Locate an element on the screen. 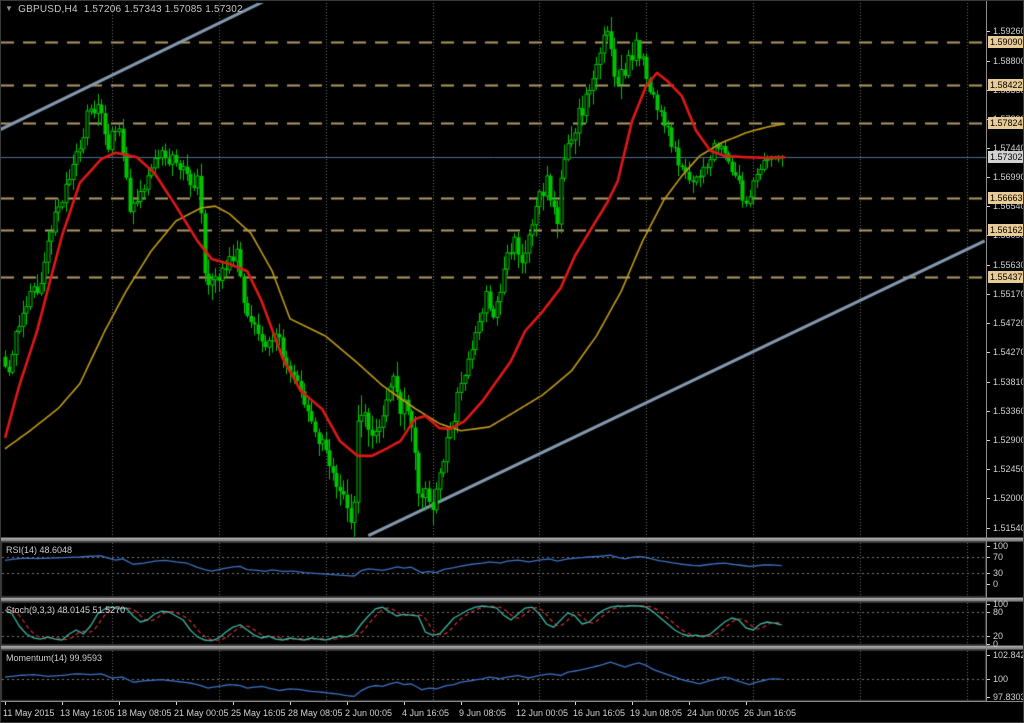 The image size is (1024, 723). stoch-scale-label: 80 is located at coordinates (995, 612).